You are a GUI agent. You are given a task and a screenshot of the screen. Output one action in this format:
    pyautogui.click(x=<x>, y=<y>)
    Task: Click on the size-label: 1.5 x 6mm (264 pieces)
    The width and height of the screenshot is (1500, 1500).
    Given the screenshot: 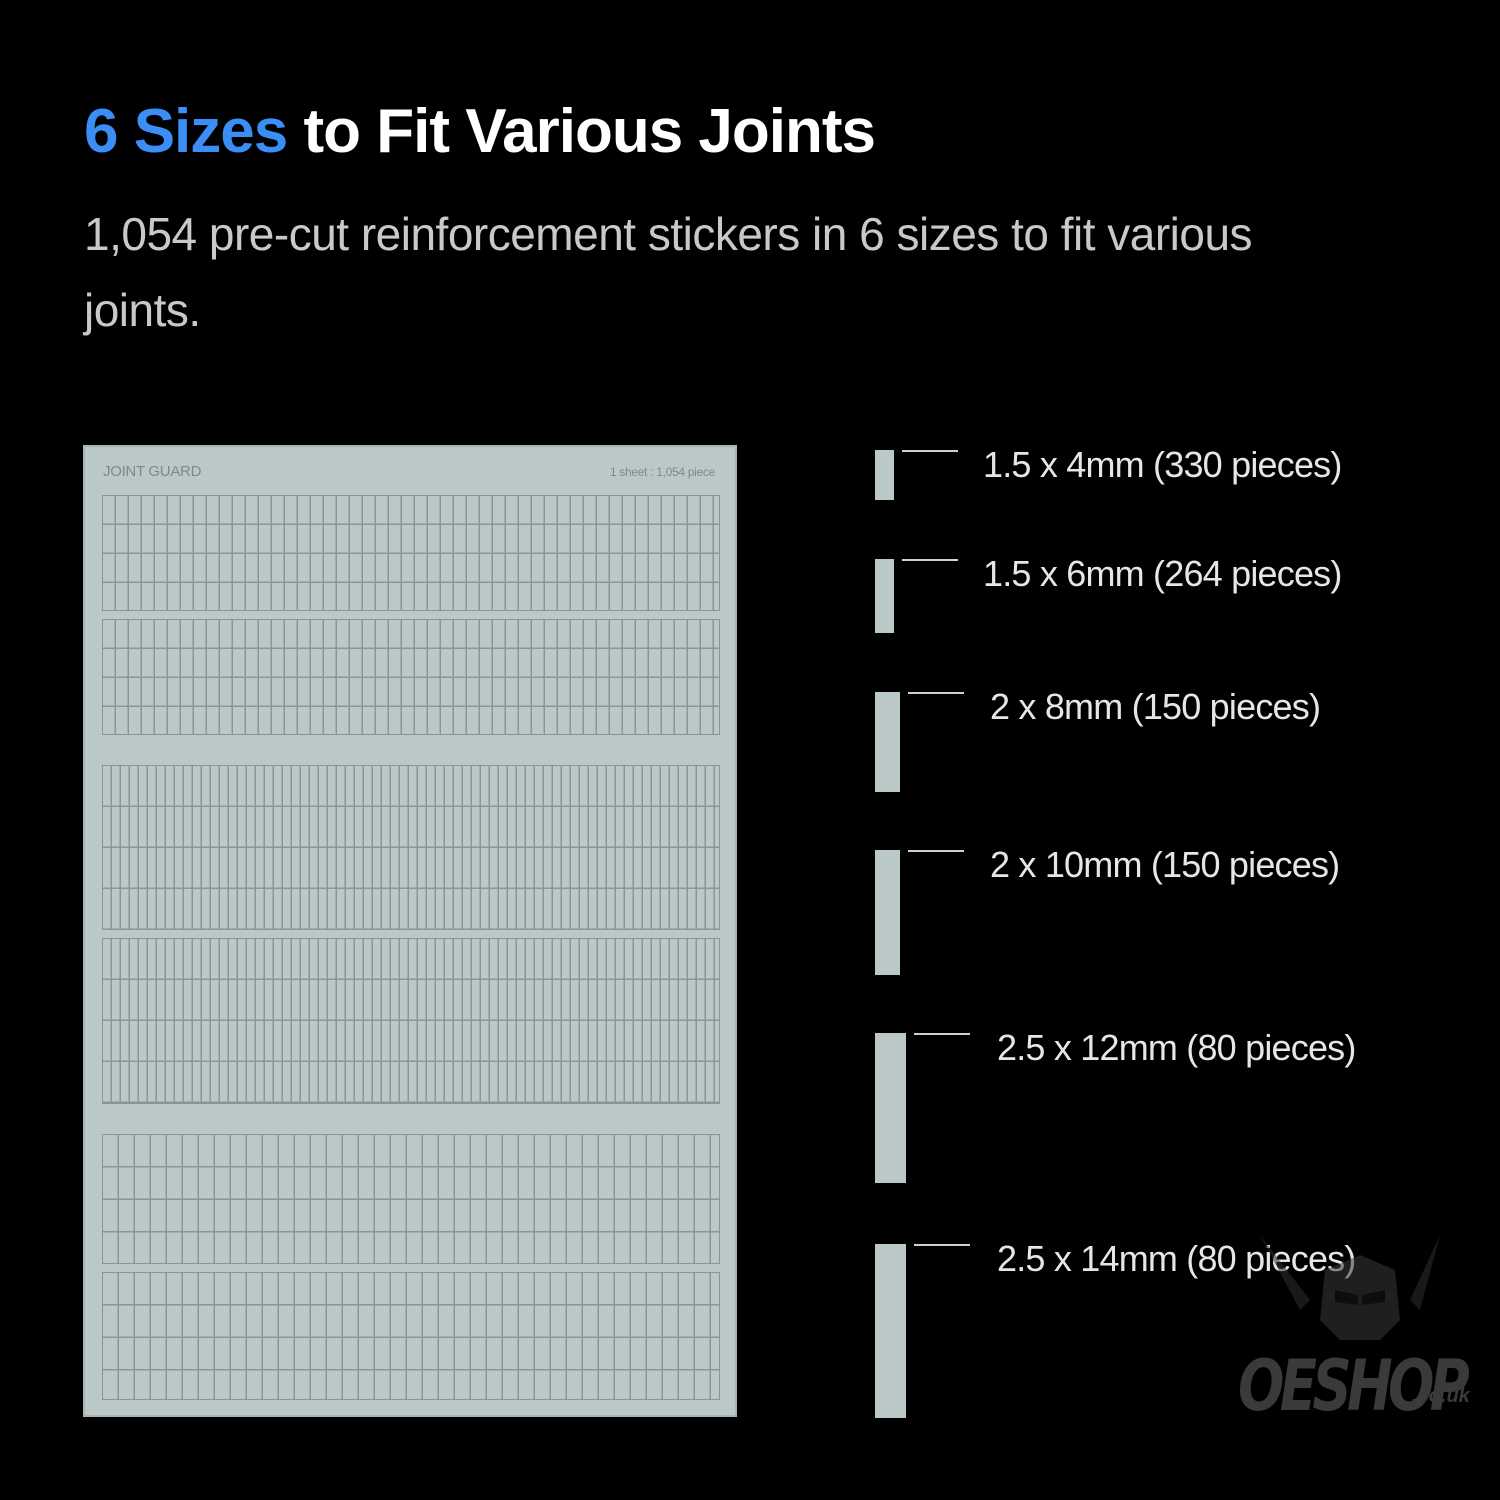 What is the action you would take?
    pyautogui.click(x=1162, y=573)
    